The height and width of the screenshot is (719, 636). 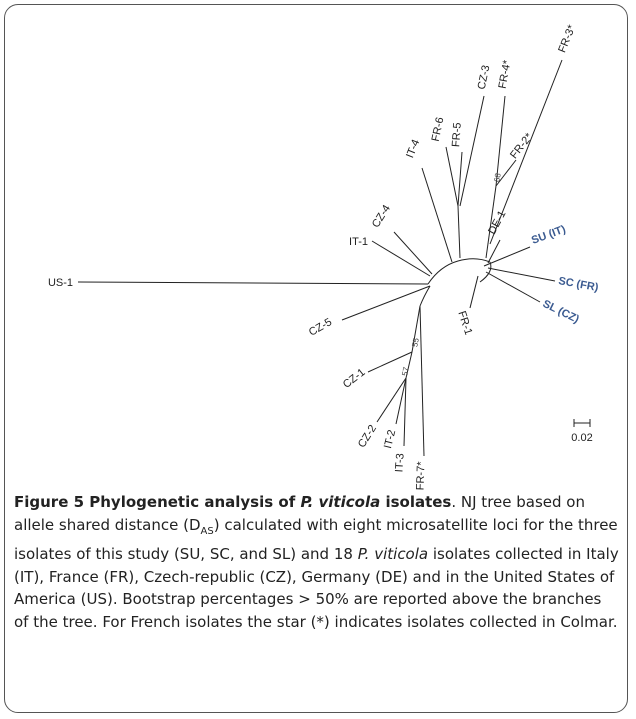 What do you see at coordinates (464, 323) in the screenshot?
I see `leaf-label: FR-1` at bounding box center [464, 323].